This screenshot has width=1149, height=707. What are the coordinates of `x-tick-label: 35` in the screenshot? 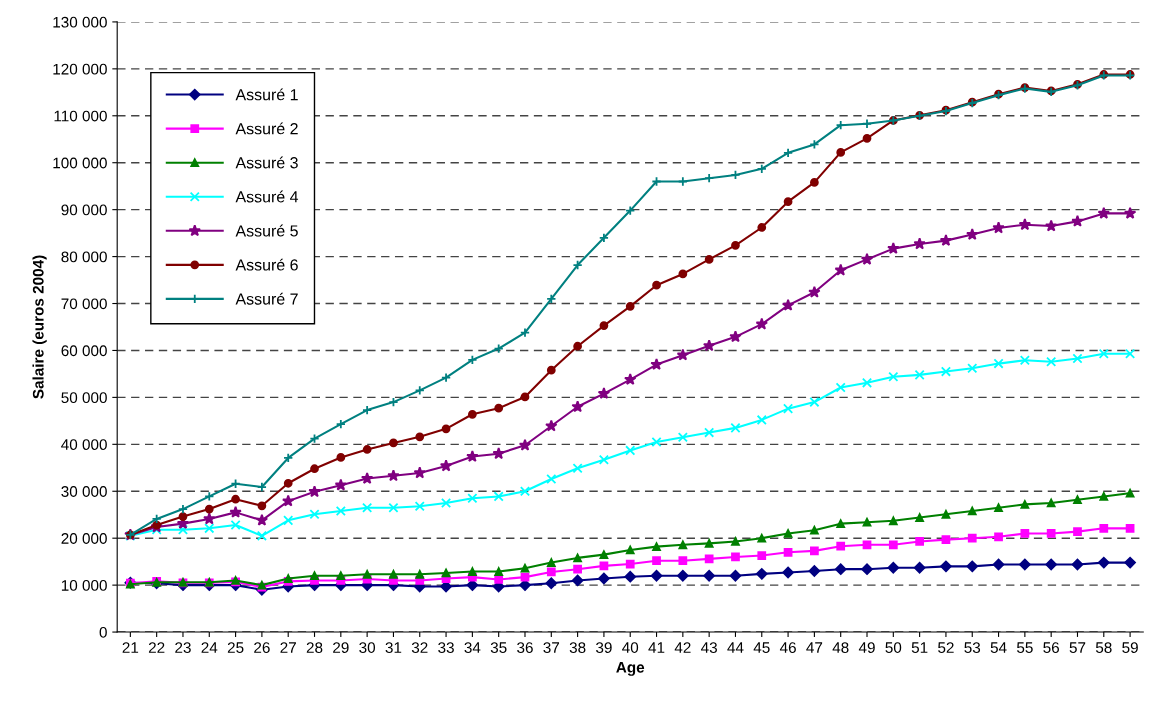 It's located at (498, 647).